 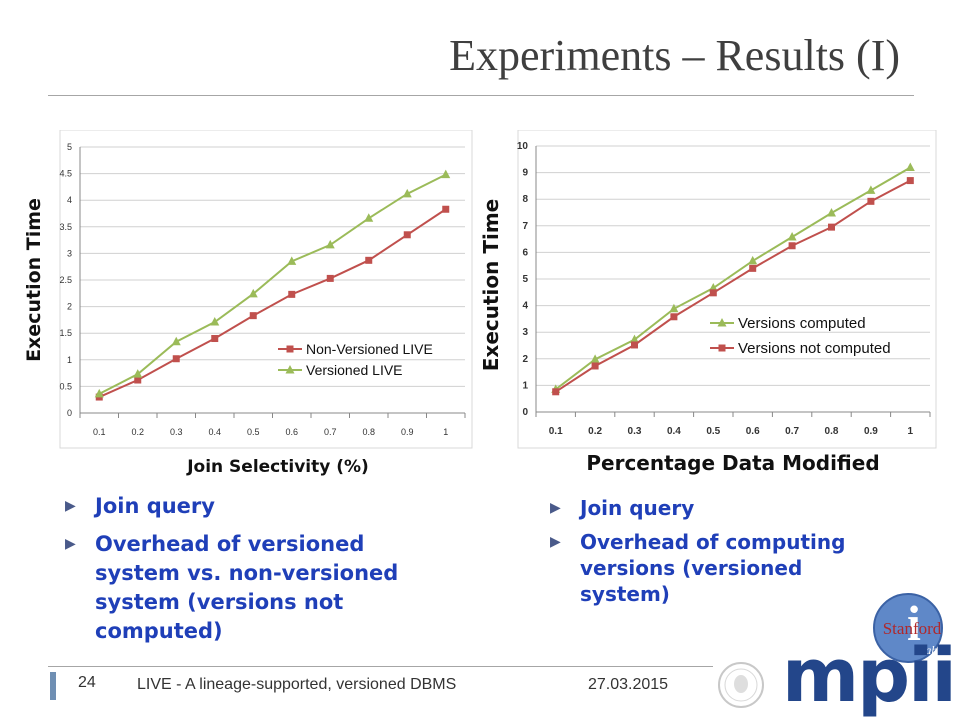 I want to click on x-tick-label: 0.4, so click(x=214, y=432).